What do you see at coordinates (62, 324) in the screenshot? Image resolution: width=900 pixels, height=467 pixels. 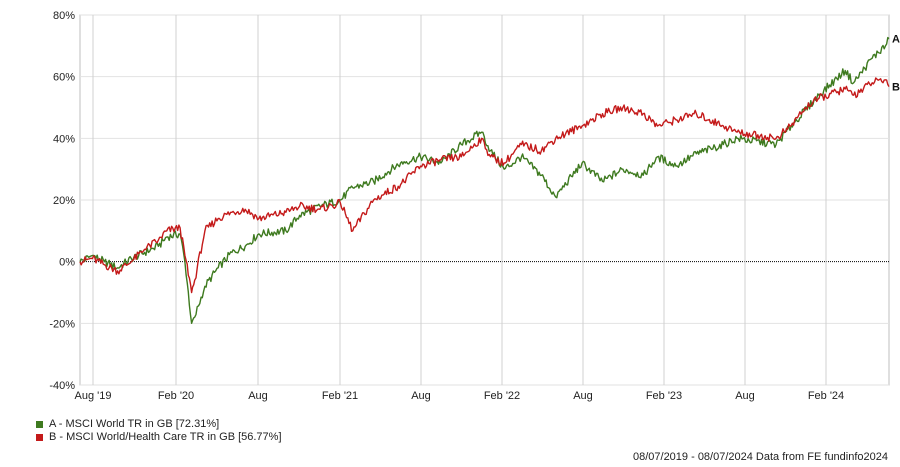 I see `y-tick-label: -20%` at bounding box center [62, 324].